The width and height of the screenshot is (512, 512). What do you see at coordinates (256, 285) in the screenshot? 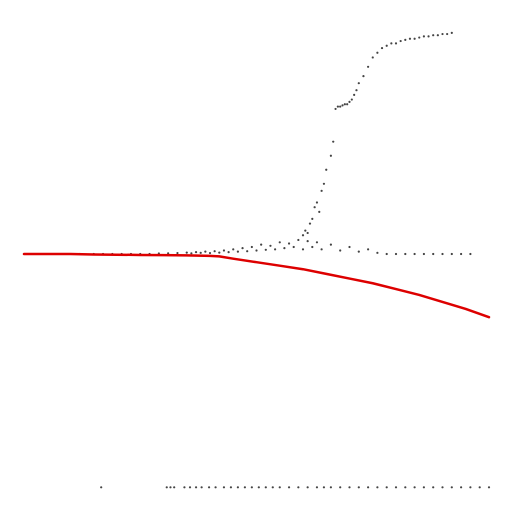
I see `series-line` at bounding box center [256, 285].